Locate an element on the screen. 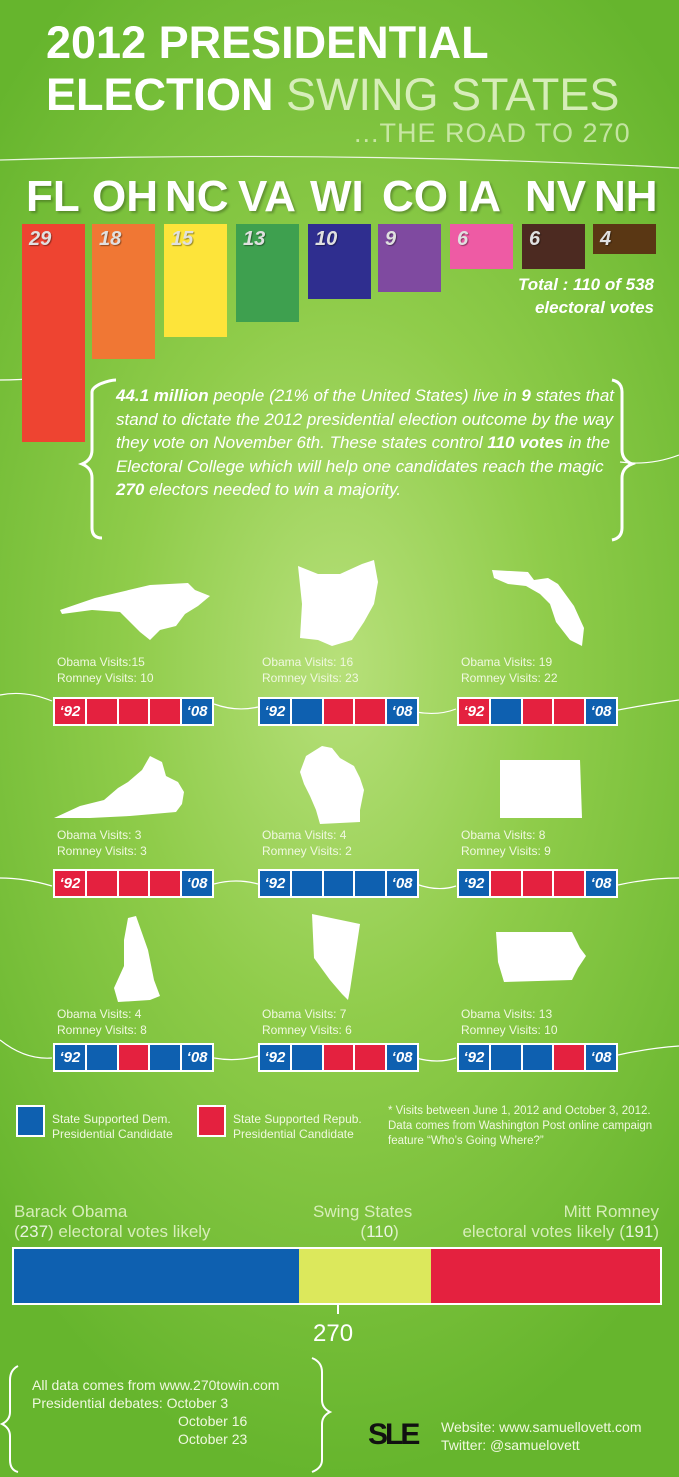  obama-visits-co: Obama Visits: 8 is located at coordinates (503, 835).